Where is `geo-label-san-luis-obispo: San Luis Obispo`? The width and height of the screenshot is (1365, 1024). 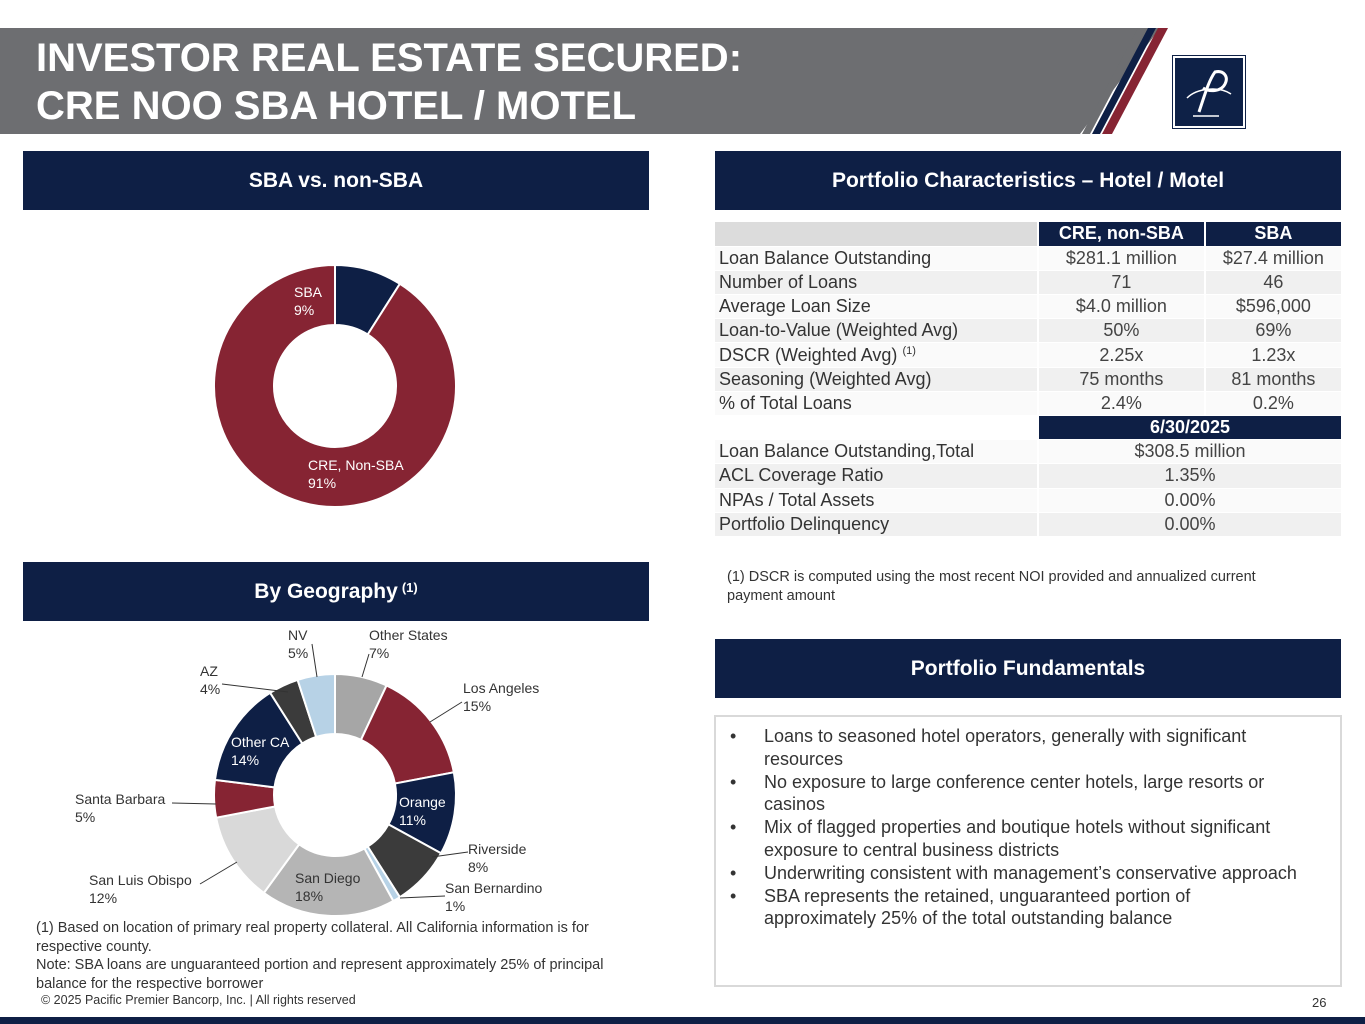 geo-label-san-luis-obispo: San Luis Obispo is located at coordinates (140, 880).